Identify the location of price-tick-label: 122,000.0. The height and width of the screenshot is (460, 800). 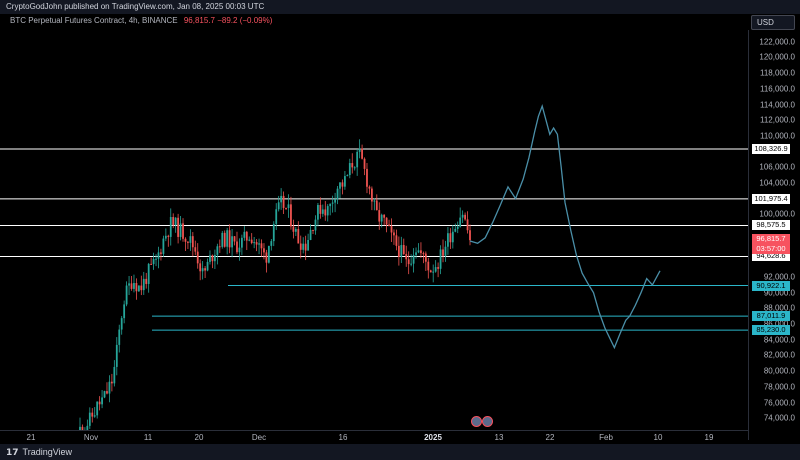
(777, 42).